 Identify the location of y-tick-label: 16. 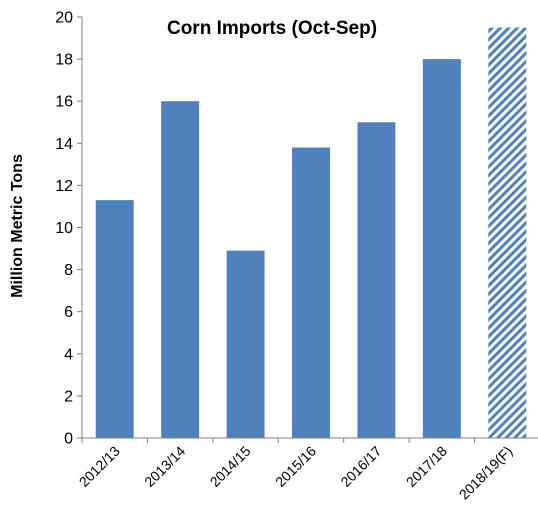
(64, 102).